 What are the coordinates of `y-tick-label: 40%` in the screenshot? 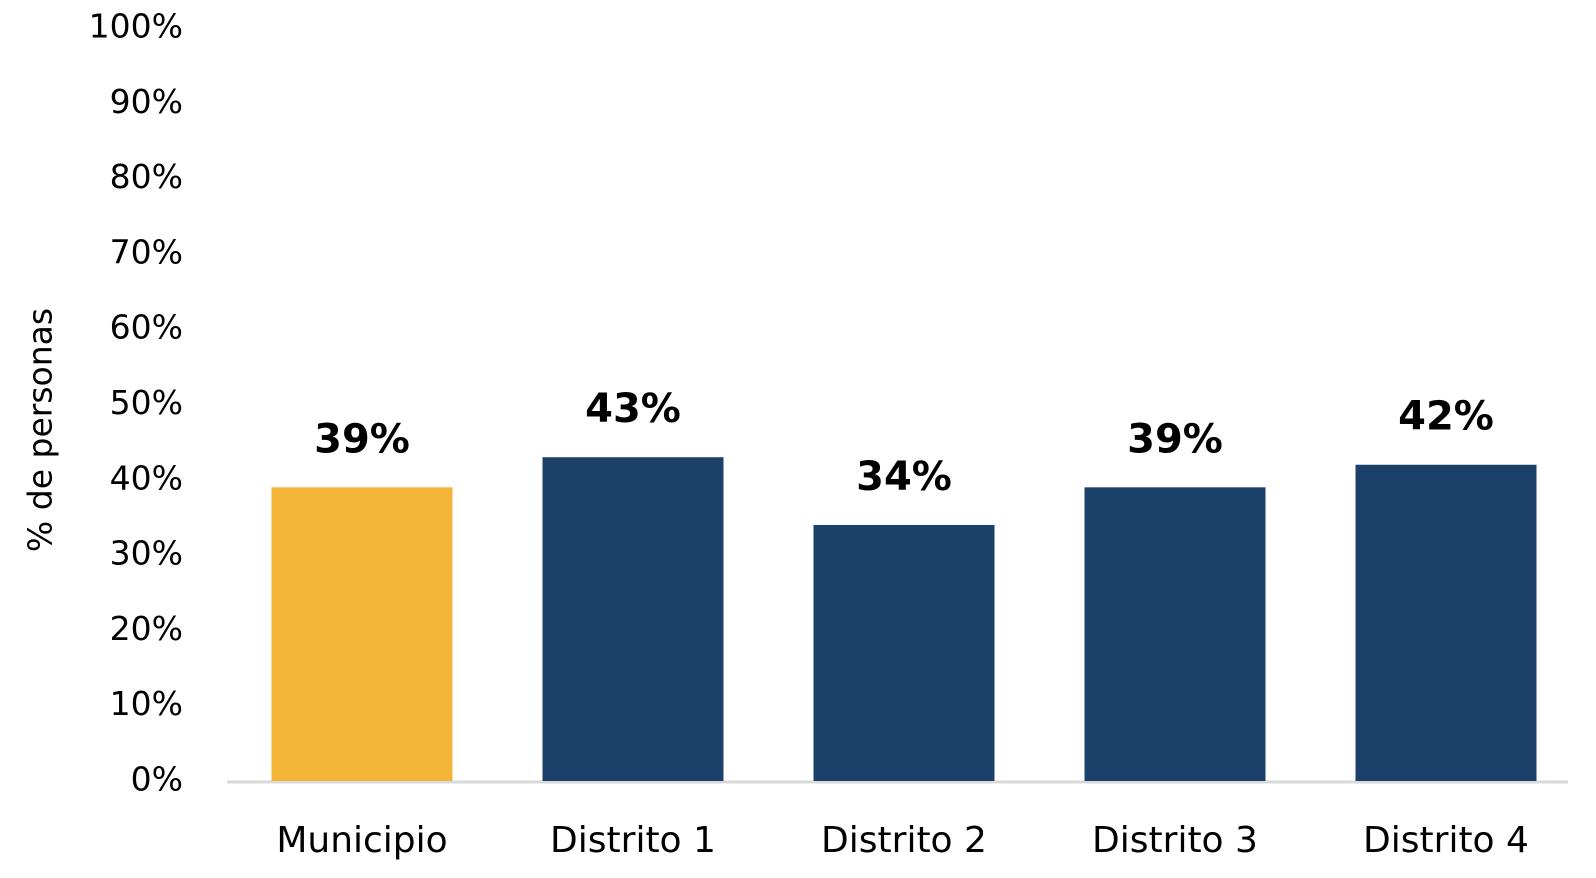 It's located at (146, 477).